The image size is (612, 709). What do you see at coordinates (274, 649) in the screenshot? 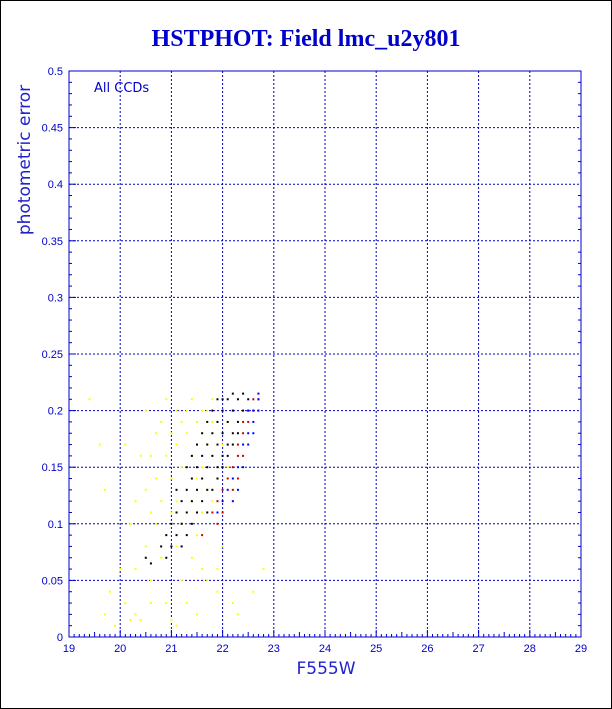
I see `x-tick-label: 23` at bounding box center [274, 649].